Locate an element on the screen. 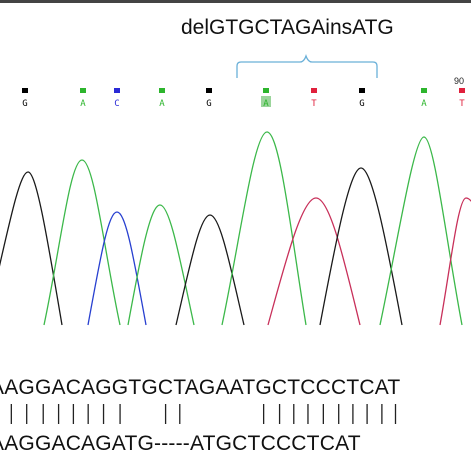 This screenshot has height=471, width=471. base-call-highlight is located at coordinates (266, 101).